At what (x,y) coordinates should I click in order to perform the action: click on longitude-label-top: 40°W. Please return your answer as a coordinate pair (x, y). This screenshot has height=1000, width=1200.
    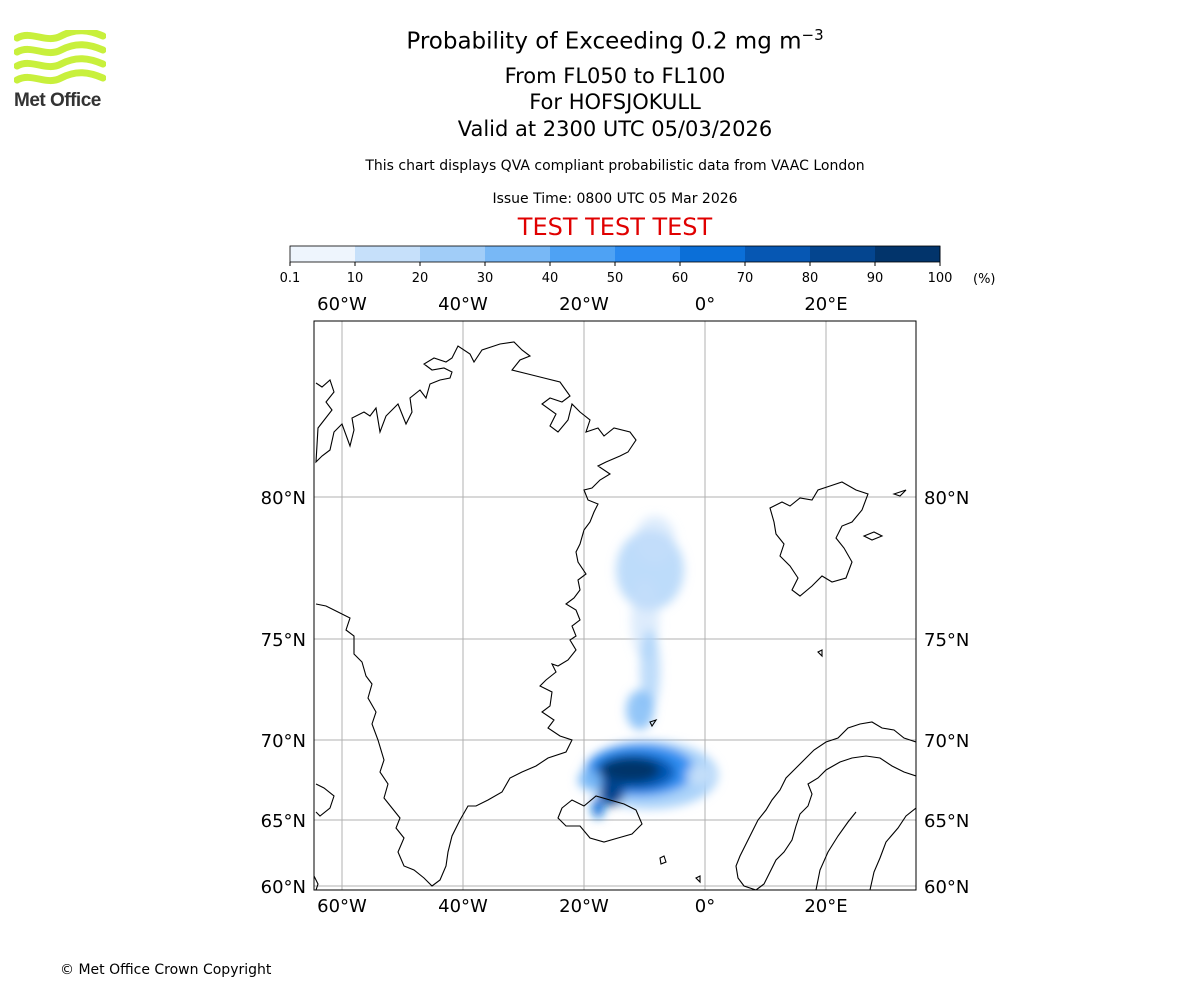
    Looking at the image, I should click on (463, 304).